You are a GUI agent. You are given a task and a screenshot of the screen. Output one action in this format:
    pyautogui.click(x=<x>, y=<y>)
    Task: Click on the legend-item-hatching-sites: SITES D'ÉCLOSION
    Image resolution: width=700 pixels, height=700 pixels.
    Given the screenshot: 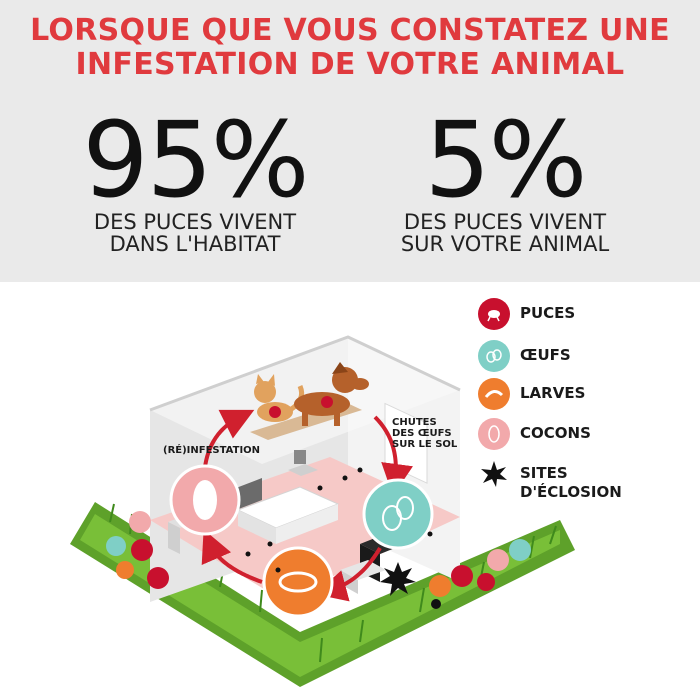 What is the action you would take?
    pyautogui.click(x=550, y=480)
    